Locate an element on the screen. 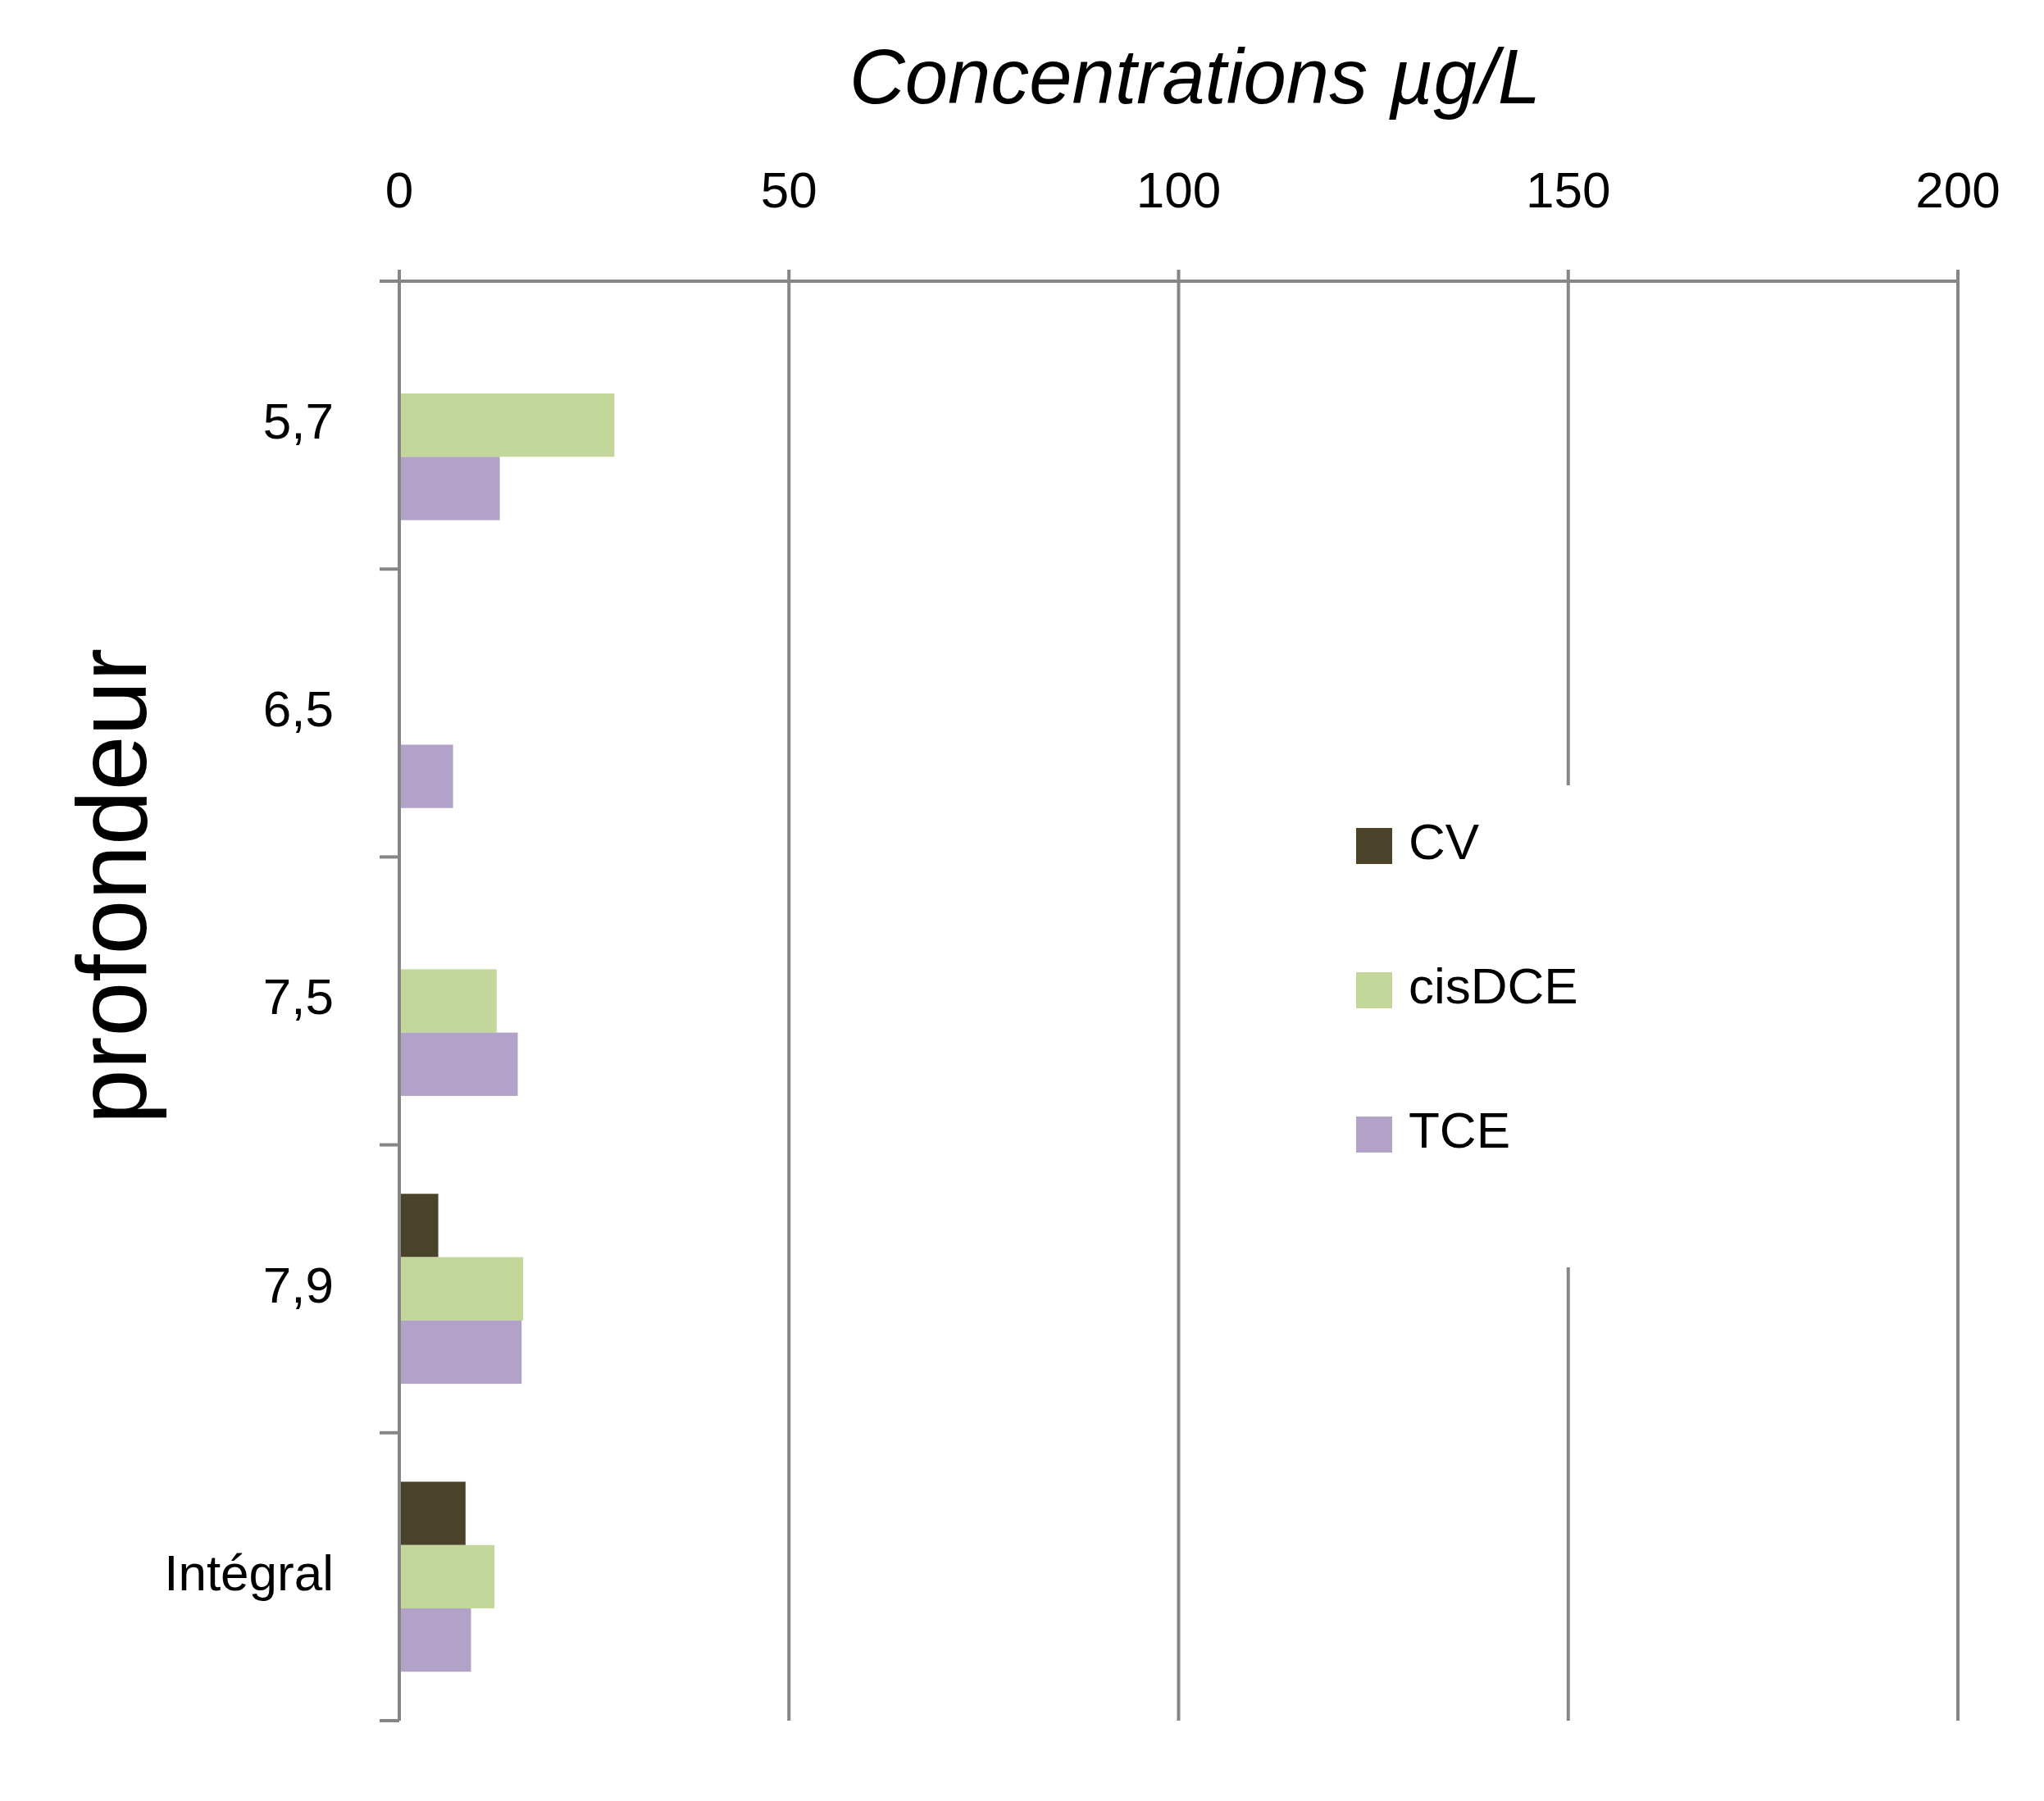  y-tick-label: Intégral is located at coordinates (249, 1572).